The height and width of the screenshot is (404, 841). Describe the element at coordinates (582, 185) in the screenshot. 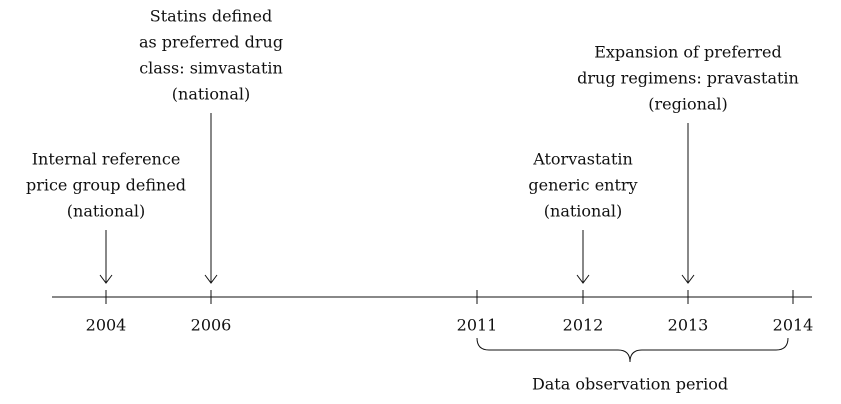

I see `event-label: generic entry` at that location.